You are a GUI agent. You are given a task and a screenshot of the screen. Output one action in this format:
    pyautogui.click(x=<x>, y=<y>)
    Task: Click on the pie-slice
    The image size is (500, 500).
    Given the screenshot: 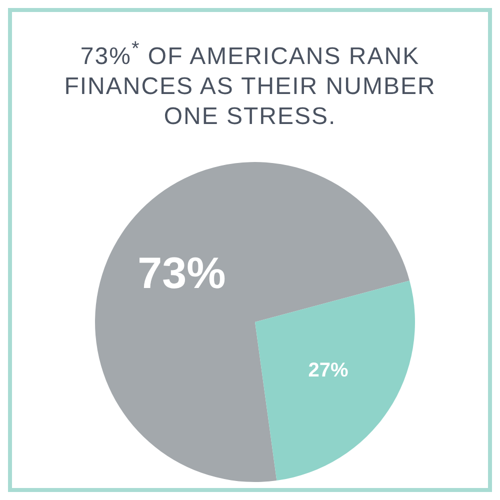 What is the action you would take?
    pyautogui.click(x=335, y=380)
    